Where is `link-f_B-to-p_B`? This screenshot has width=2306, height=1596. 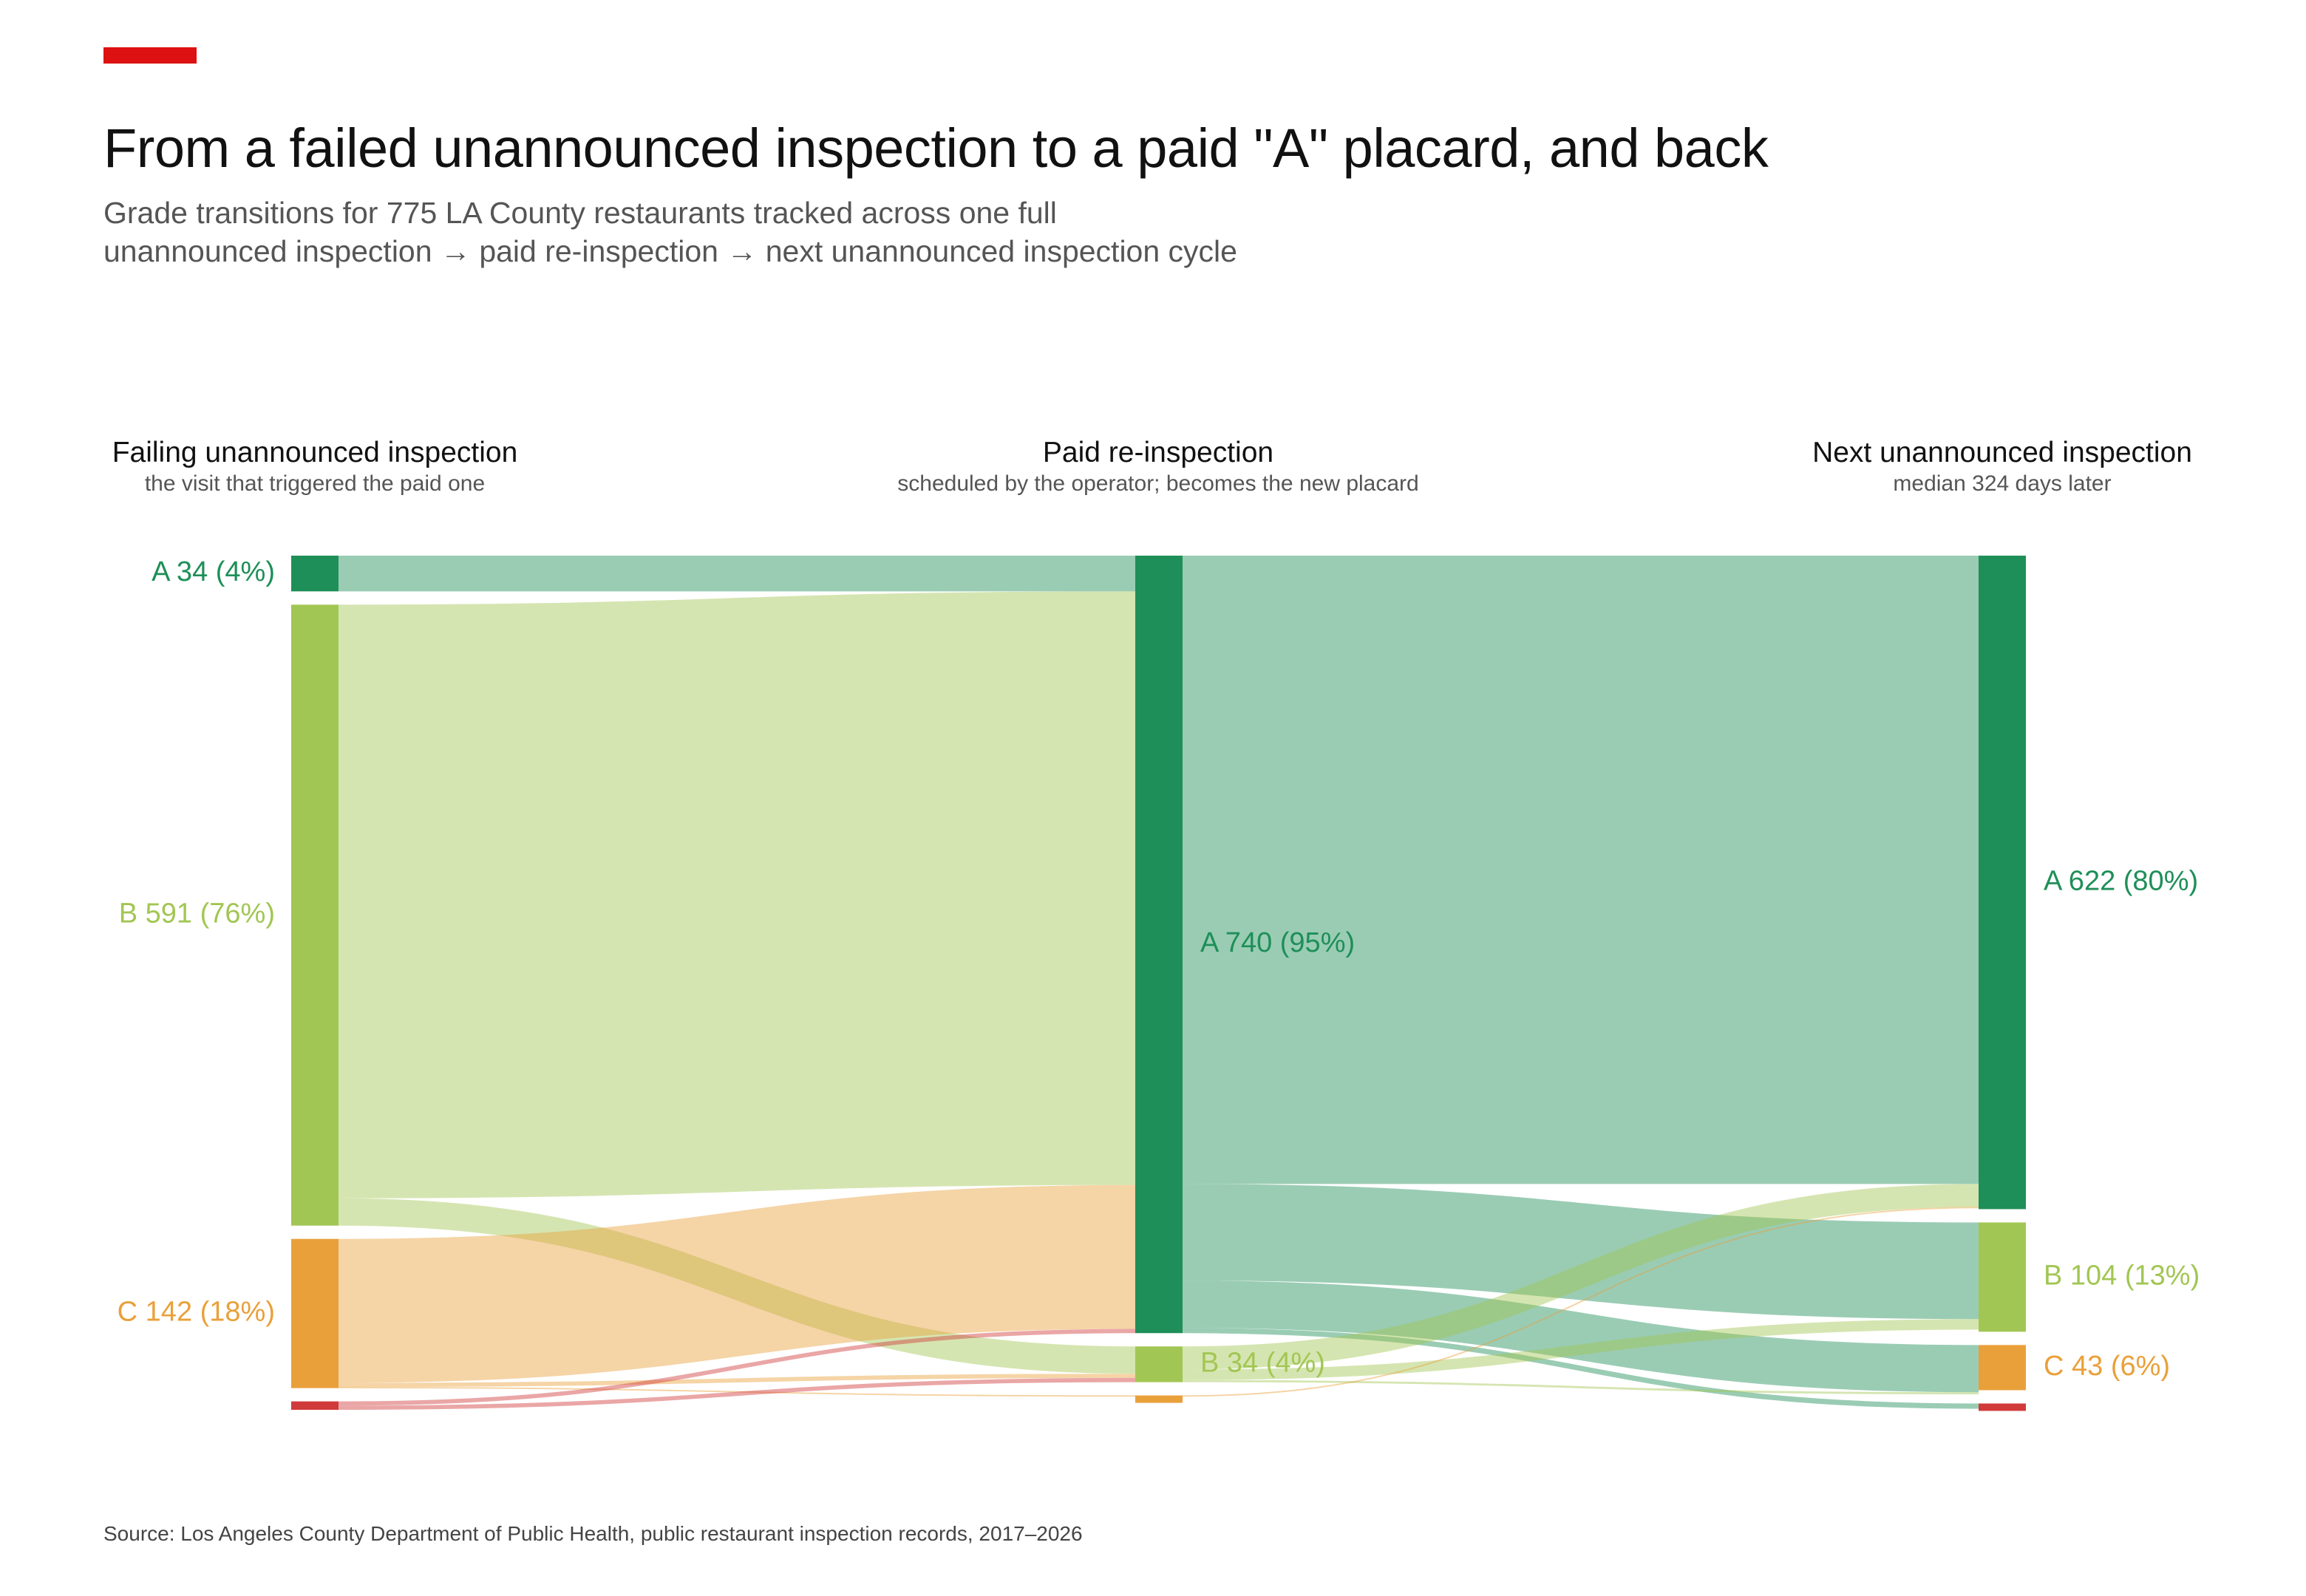 link-f_B-to-p_B is located at coordinates (737, 1286).